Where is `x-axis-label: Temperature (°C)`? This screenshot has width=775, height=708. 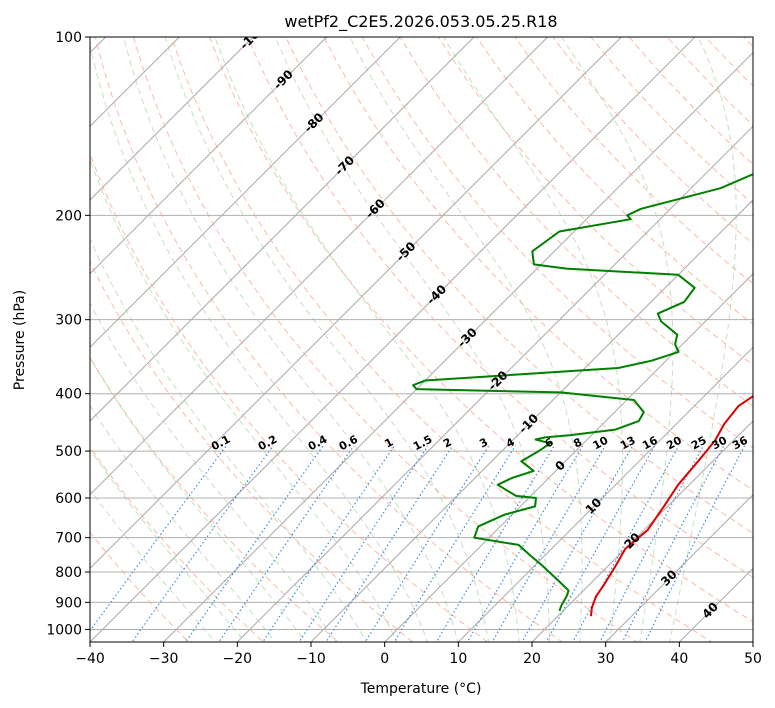 x-axis-label: Temperature (°C) is located at coordinates (421, 689).